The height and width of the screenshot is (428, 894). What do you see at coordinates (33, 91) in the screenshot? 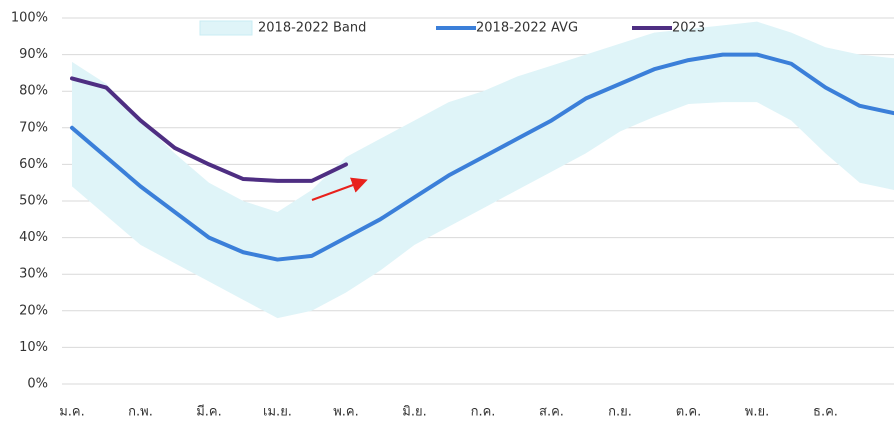
I see `y-tick-label: 80%` at bounding box center [33, 91].